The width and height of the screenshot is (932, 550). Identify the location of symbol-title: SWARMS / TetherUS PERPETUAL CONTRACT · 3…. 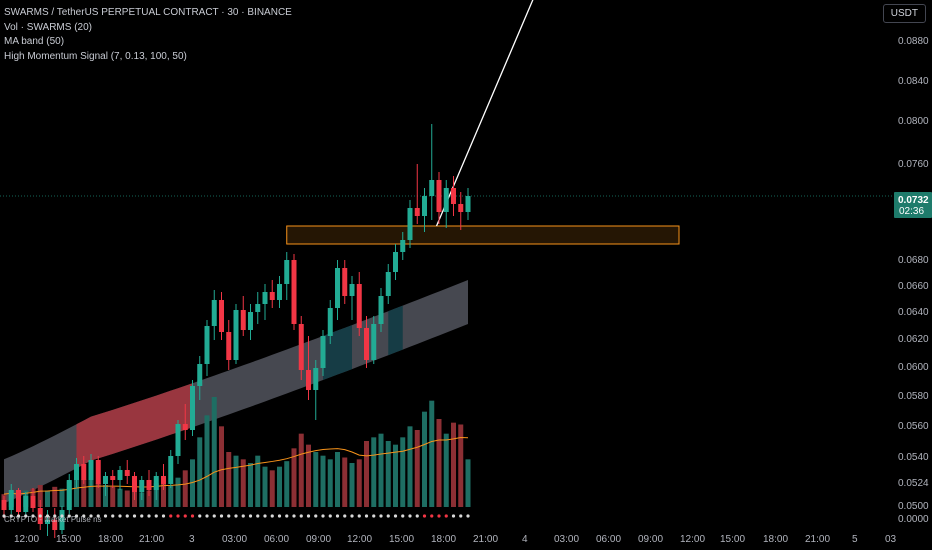
(148, 12).